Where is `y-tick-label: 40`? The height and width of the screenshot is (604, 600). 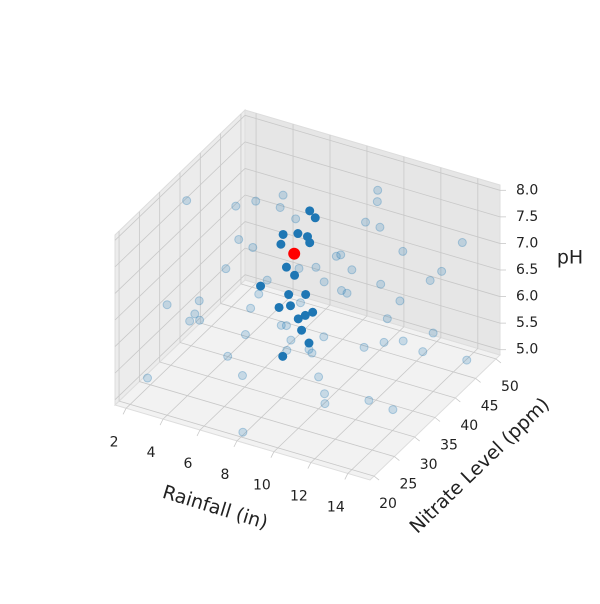
y-tick-label: 40 is located at coordinates (469, 426).